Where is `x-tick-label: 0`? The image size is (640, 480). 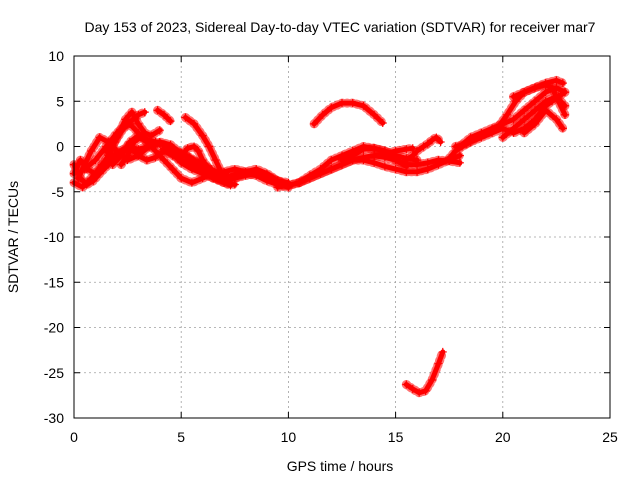
x-tick-label: 0 is located at coordinates (74, 437).